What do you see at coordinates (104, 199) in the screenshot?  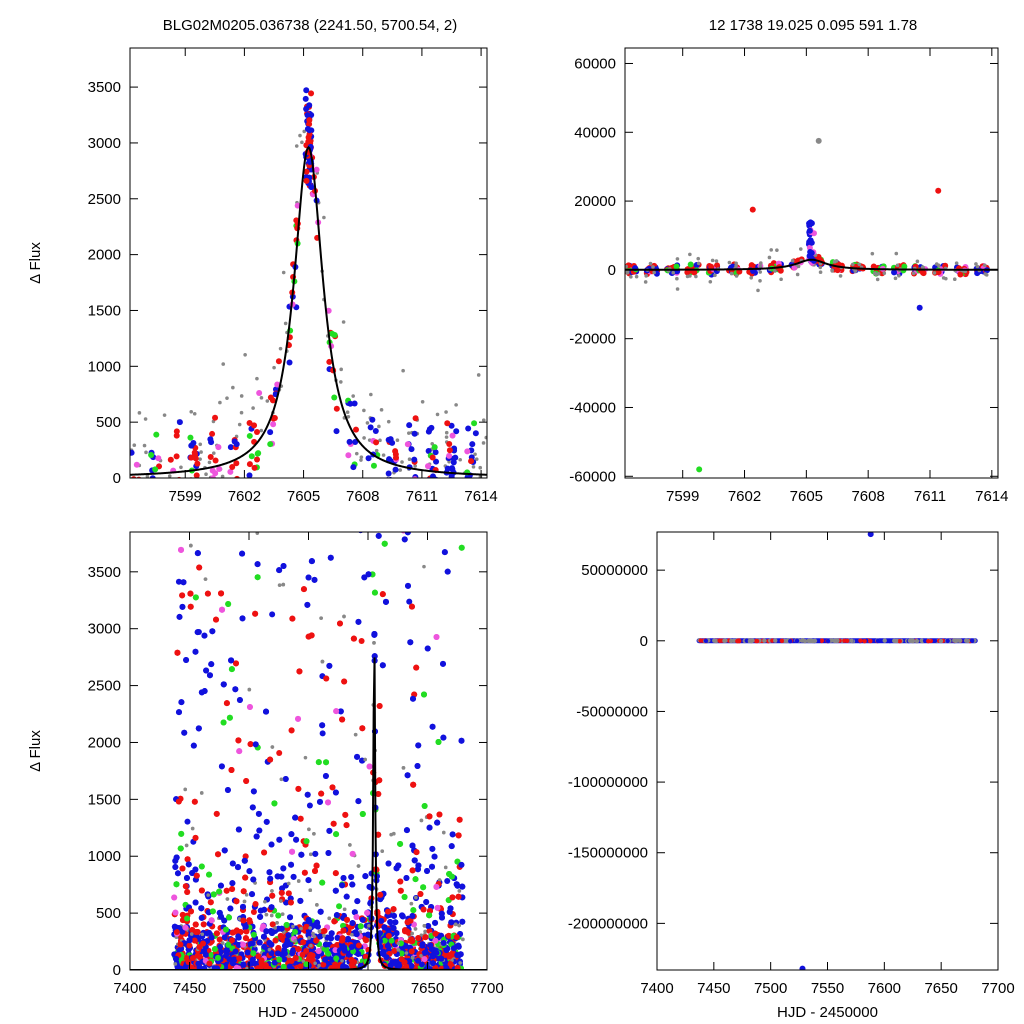 I see `y-tick-label: 2500` at bounding box center [104, 199].